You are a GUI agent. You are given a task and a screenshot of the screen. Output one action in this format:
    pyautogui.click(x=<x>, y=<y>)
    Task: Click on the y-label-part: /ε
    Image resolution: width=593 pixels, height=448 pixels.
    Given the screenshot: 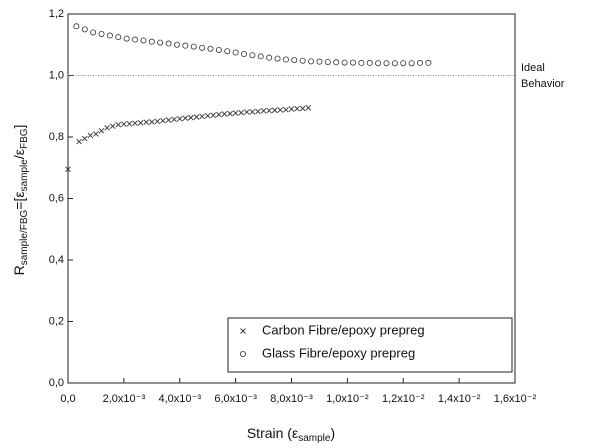 What is the action you would take?
    pyautogui.click(x=19, y=154)
    